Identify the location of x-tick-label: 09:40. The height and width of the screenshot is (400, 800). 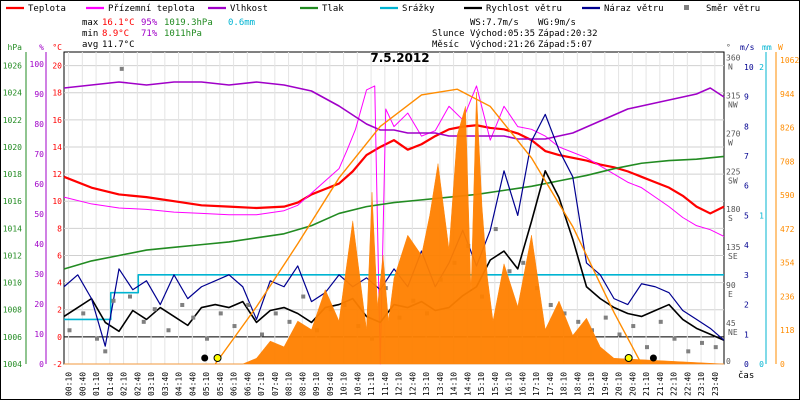
(330, 384).